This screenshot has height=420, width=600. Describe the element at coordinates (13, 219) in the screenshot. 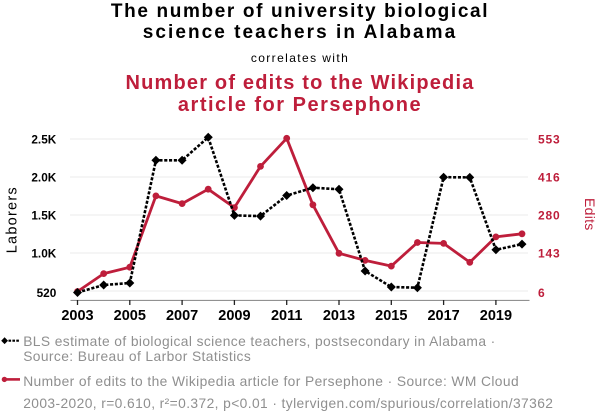

I see `svg-text: Laborers` at that location.